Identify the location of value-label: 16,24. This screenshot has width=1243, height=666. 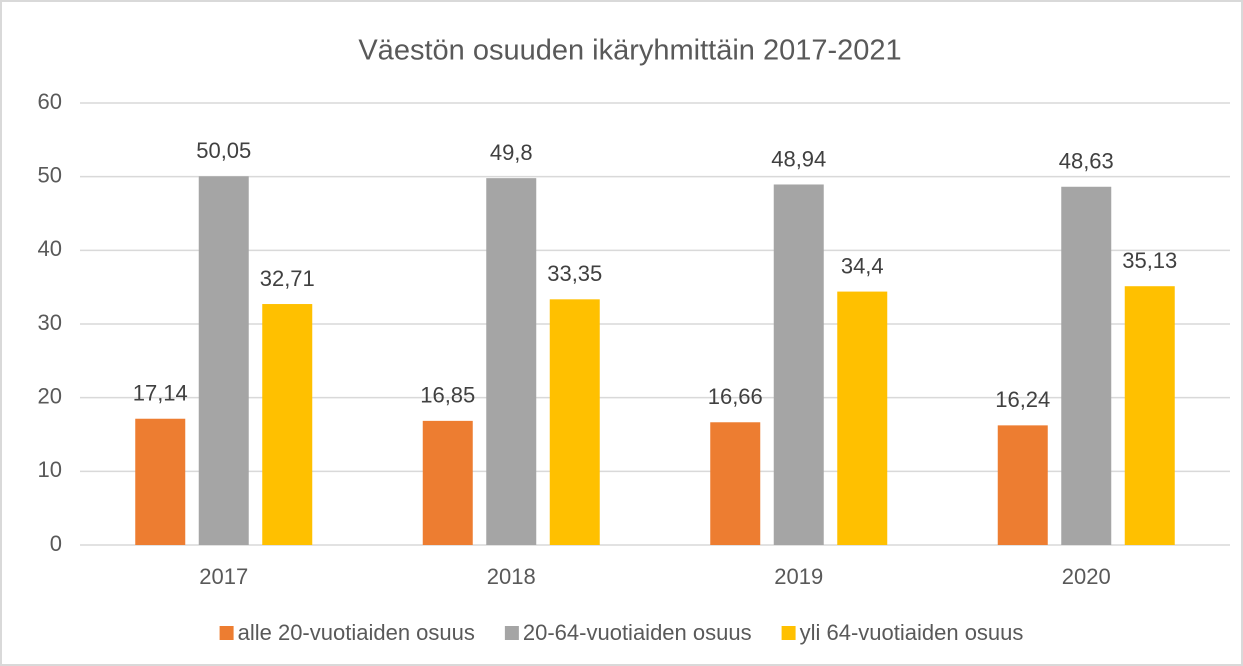
(1022, 399).